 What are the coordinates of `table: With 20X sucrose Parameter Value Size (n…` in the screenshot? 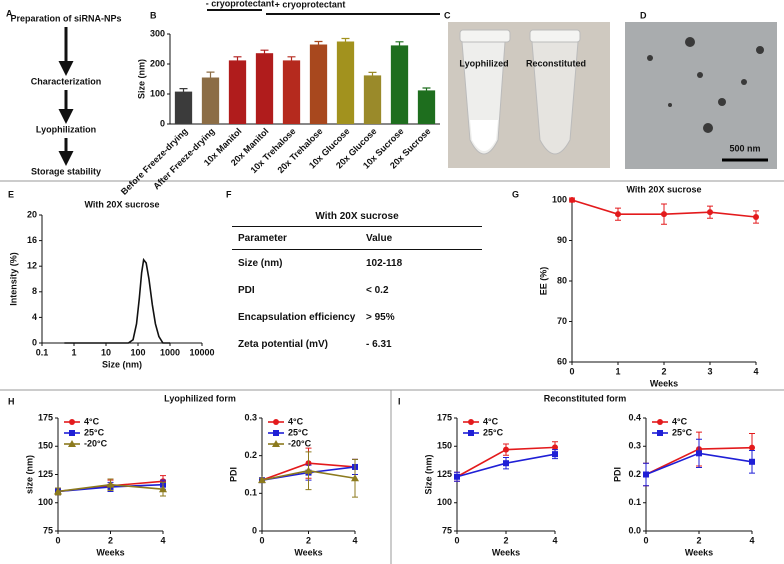 It's located at (357, 283).